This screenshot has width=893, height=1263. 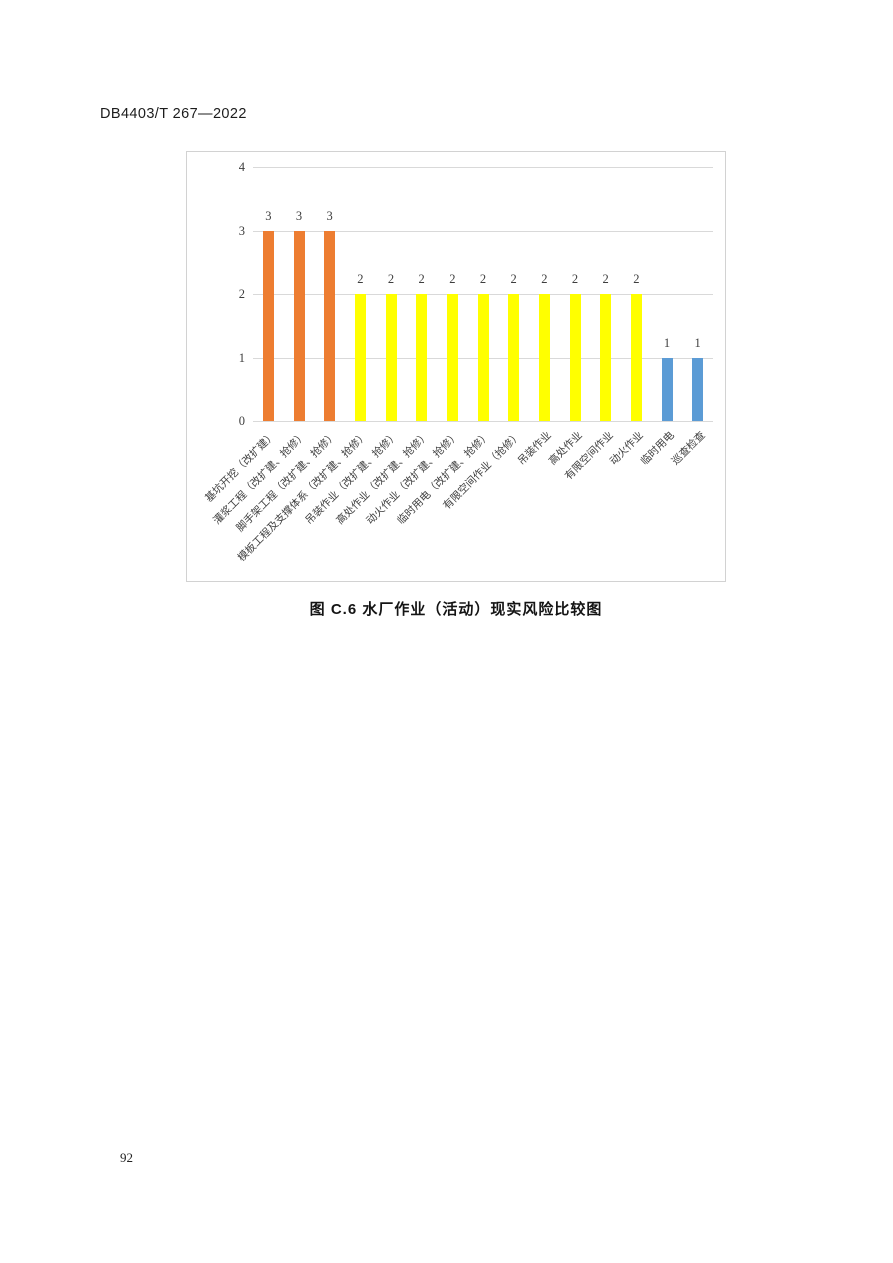 What do you see at coordinates (173, 114) in the screenshot?
I see `standard-number-header: DB4403/T 267—2022` at bounding box center [173, 114].